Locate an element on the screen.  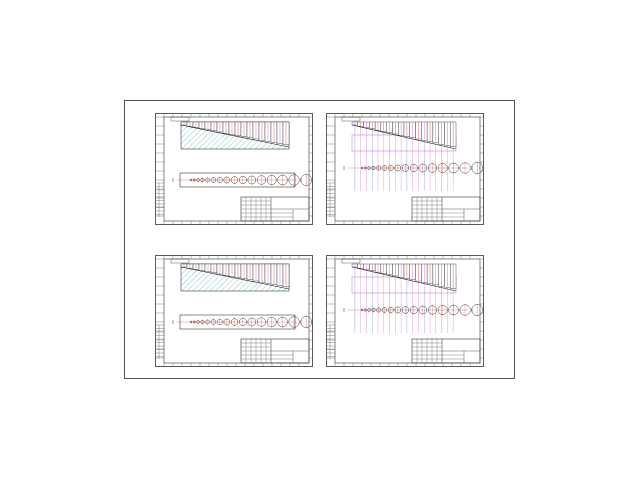
drawing-2-svg is located at coordinates (405, 169).